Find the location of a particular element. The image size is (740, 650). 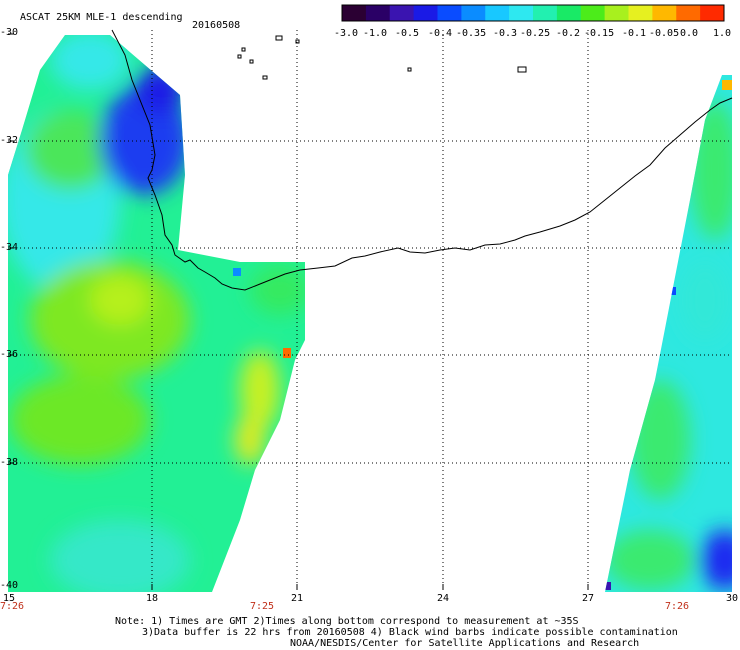

colorbar-frame is located at coordinates (533, 13).